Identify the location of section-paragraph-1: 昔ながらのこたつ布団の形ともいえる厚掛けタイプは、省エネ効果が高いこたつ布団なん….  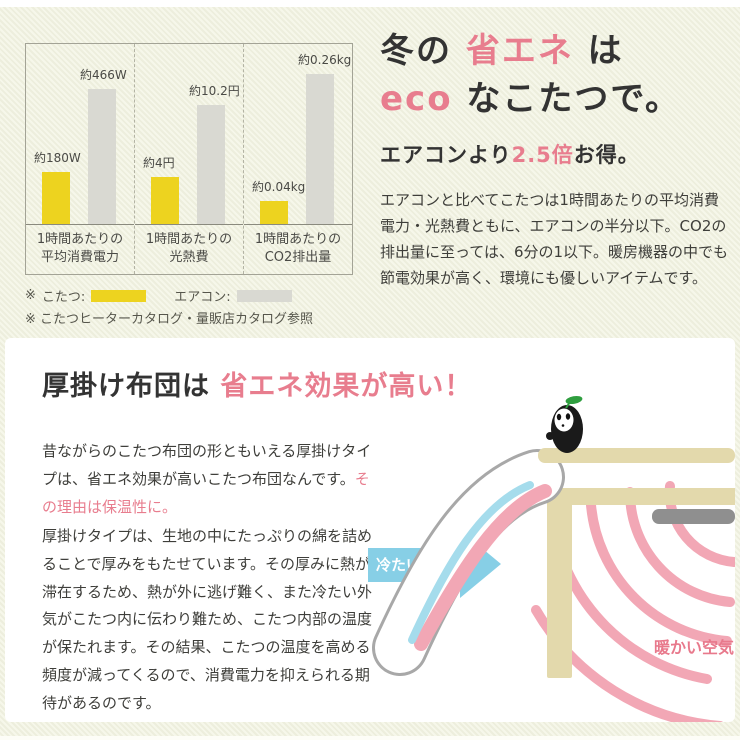
(207, 479).